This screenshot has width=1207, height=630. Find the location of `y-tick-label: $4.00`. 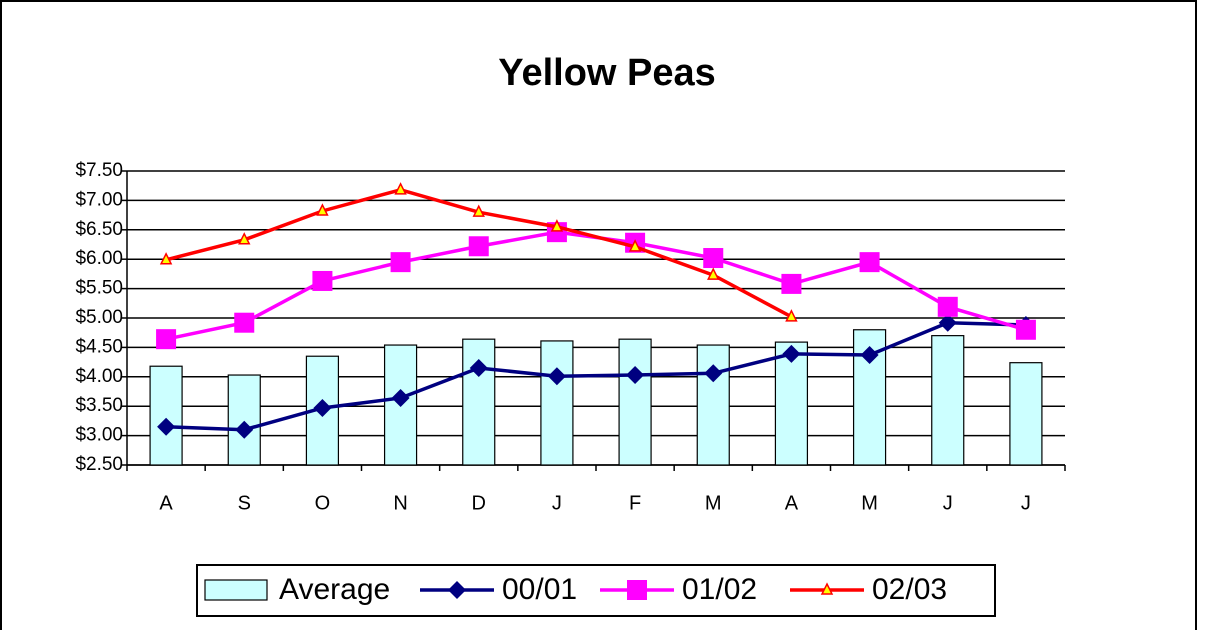

y-tick-label: $4.00 is located at coordinates (99, 376).